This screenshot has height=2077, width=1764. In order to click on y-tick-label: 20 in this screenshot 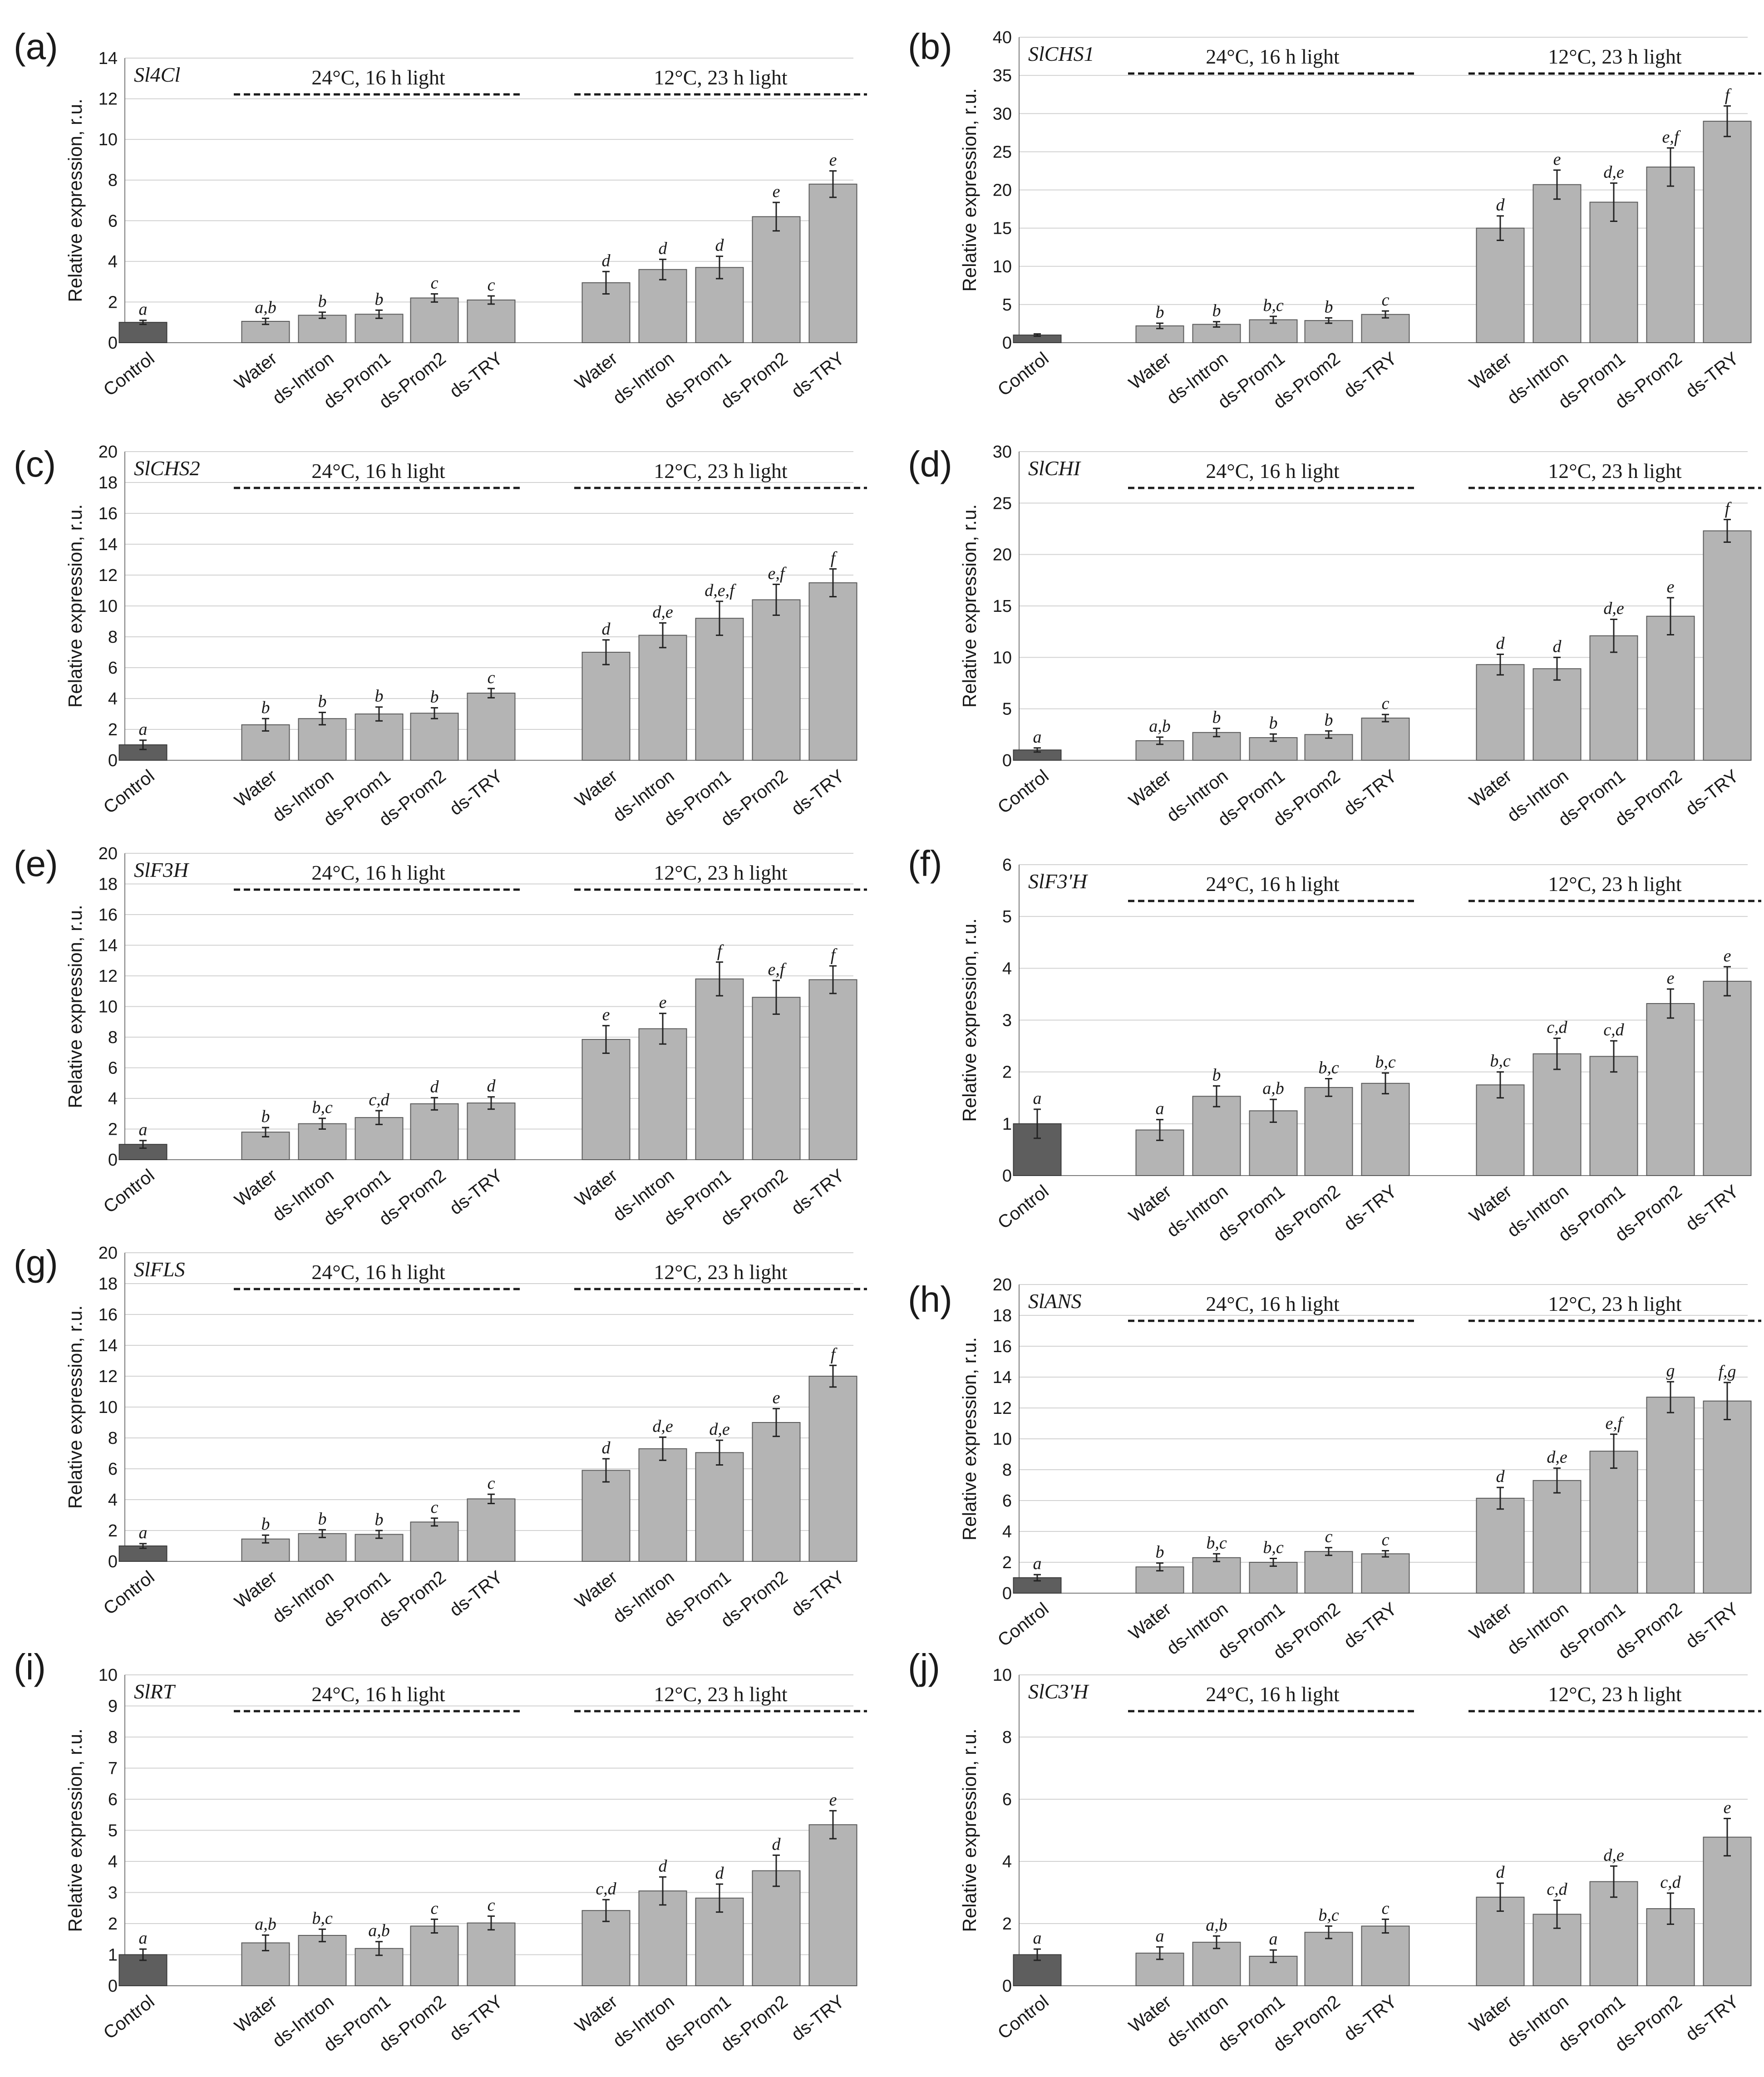, I will do `click(1002, 190)`.